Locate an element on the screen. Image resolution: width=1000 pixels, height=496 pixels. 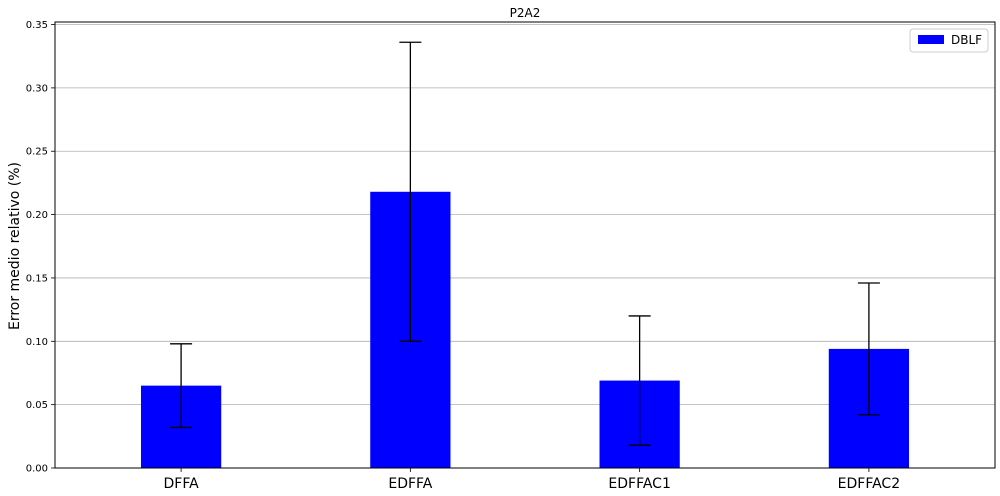
y-tick-label: 0.15 is located at coordinates (37, 278).